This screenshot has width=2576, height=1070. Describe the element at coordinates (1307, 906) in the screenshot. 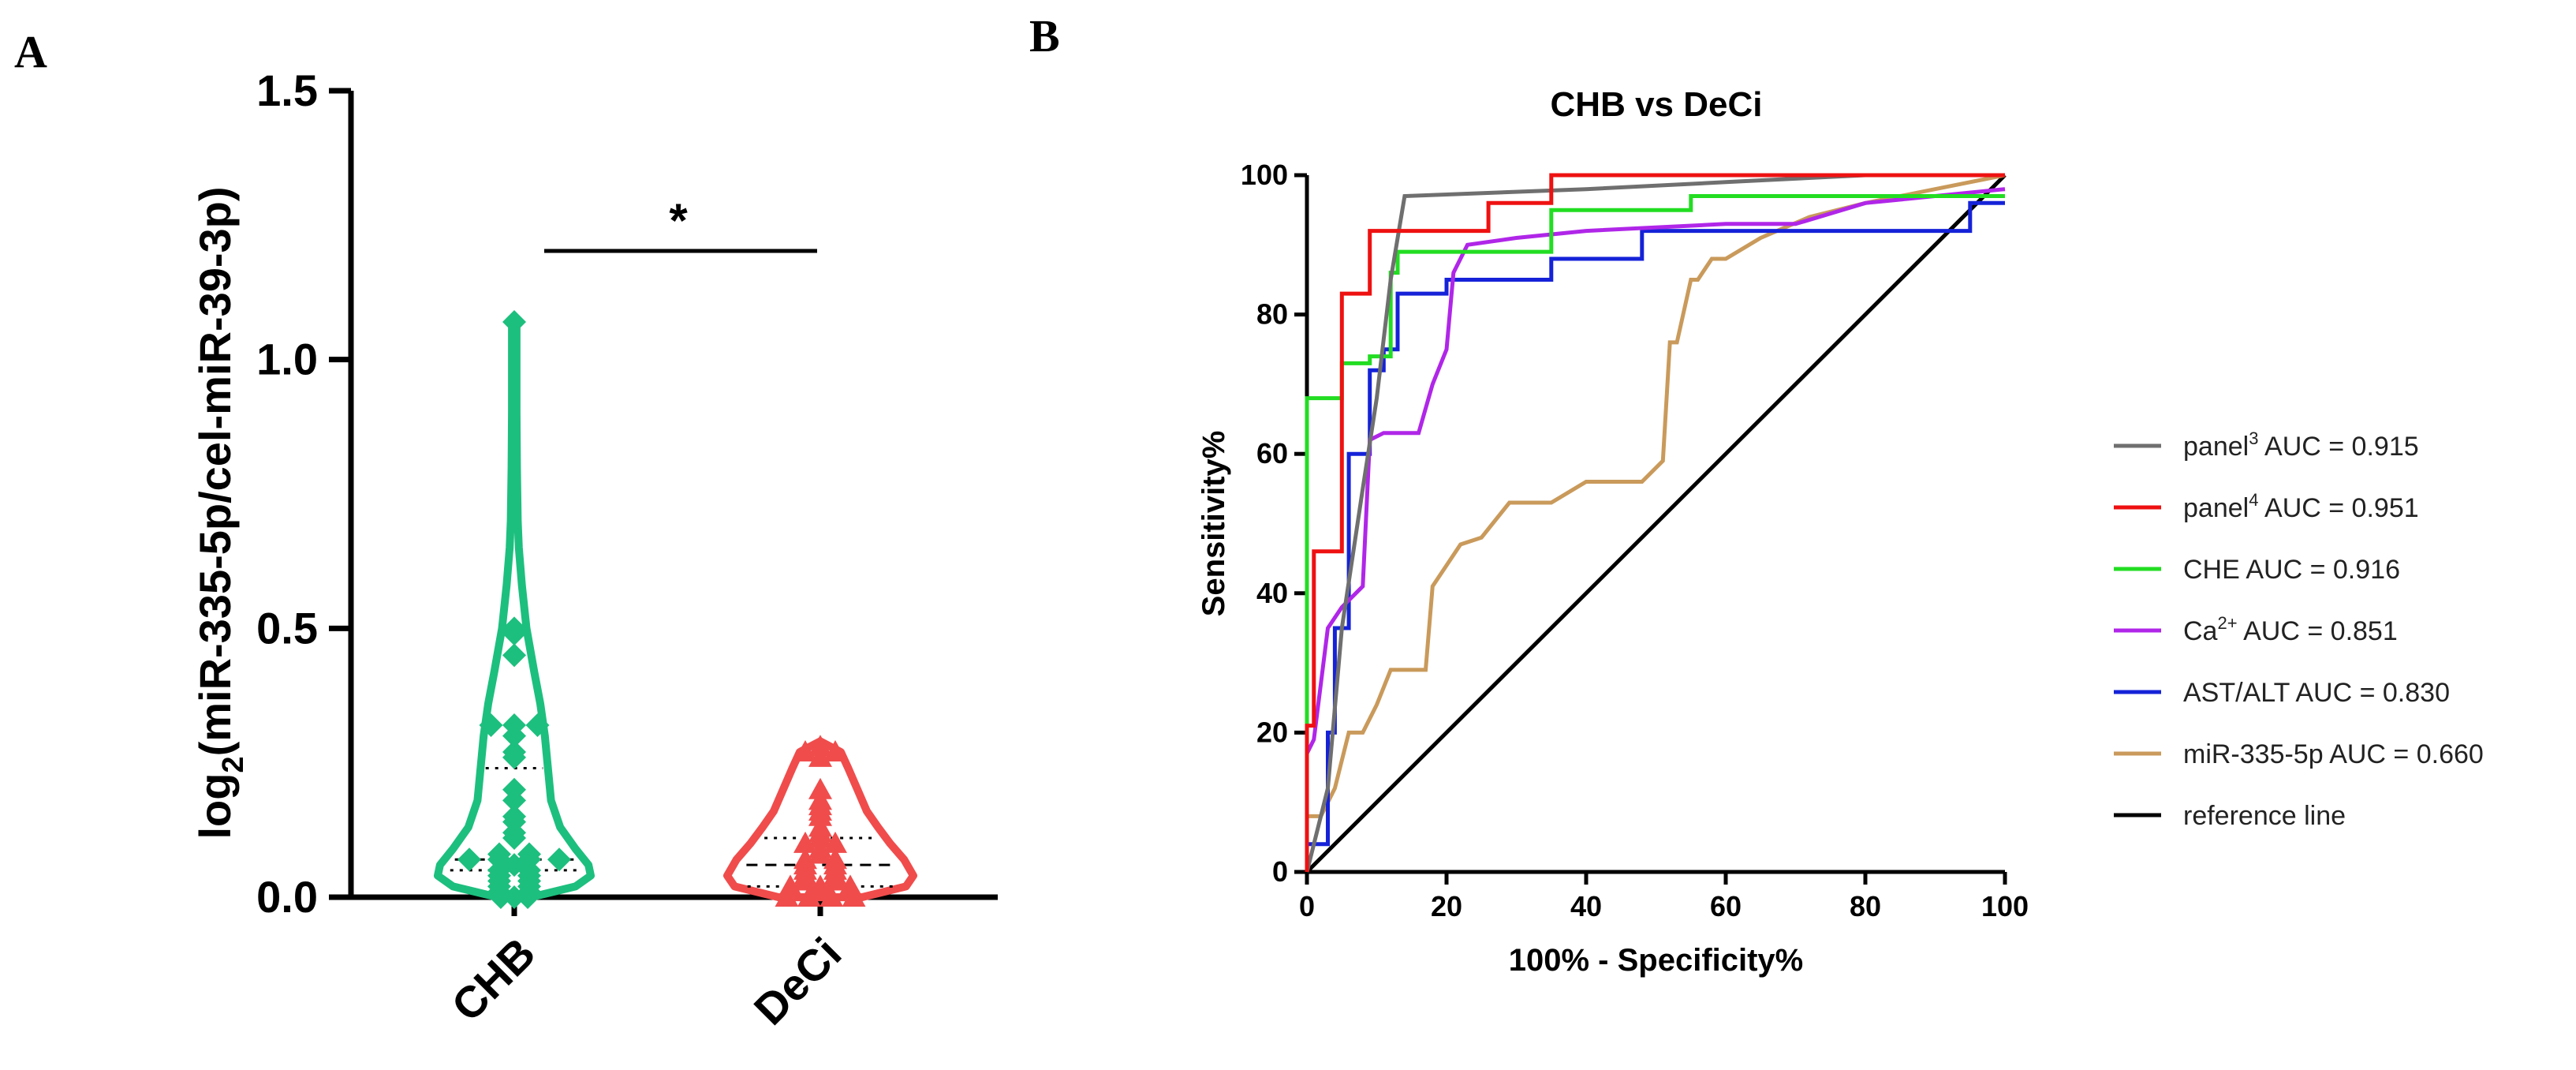

I see `x-tick-label: 0` at that location.